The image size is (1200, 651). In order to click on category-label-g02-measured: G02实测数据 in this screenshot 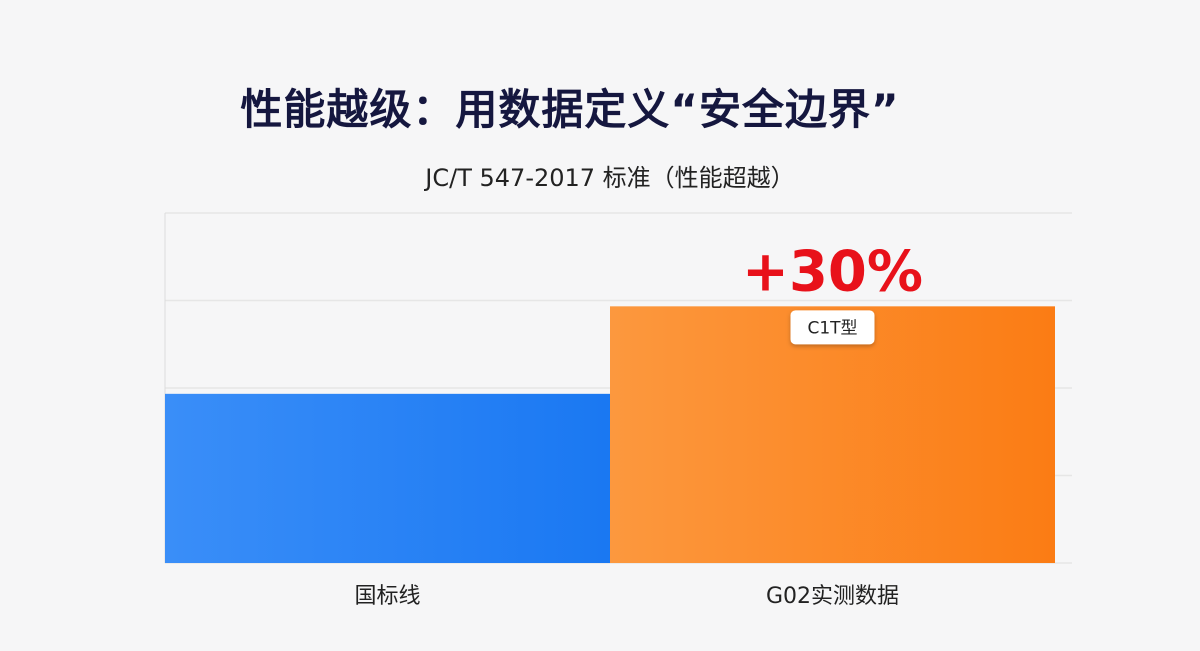, I will do `click(832, 596)`.